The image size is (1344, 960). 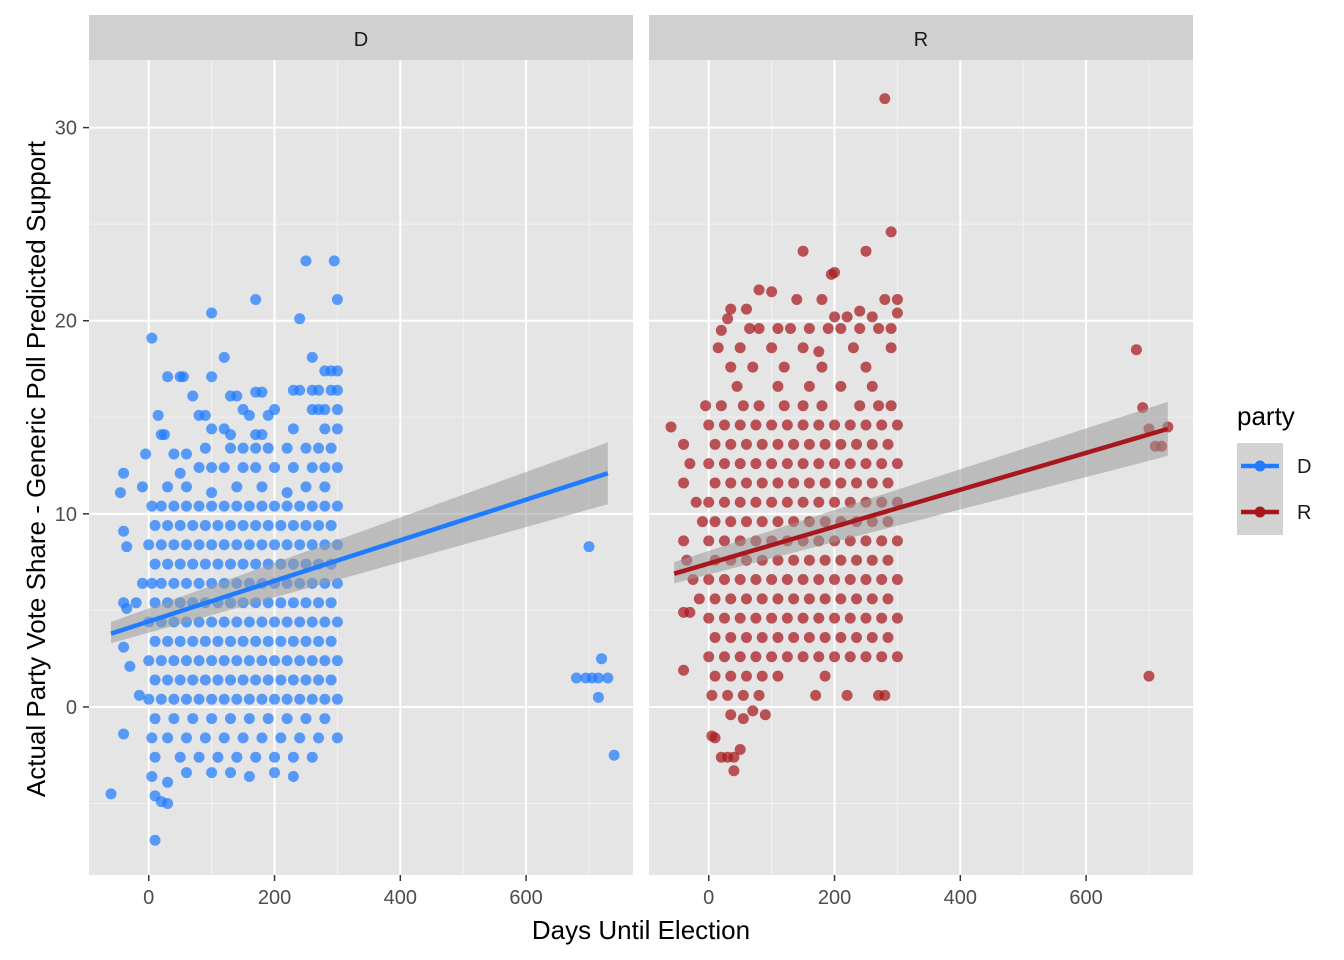 I want to click on legend: party D R, so click(x=1274, y=468).